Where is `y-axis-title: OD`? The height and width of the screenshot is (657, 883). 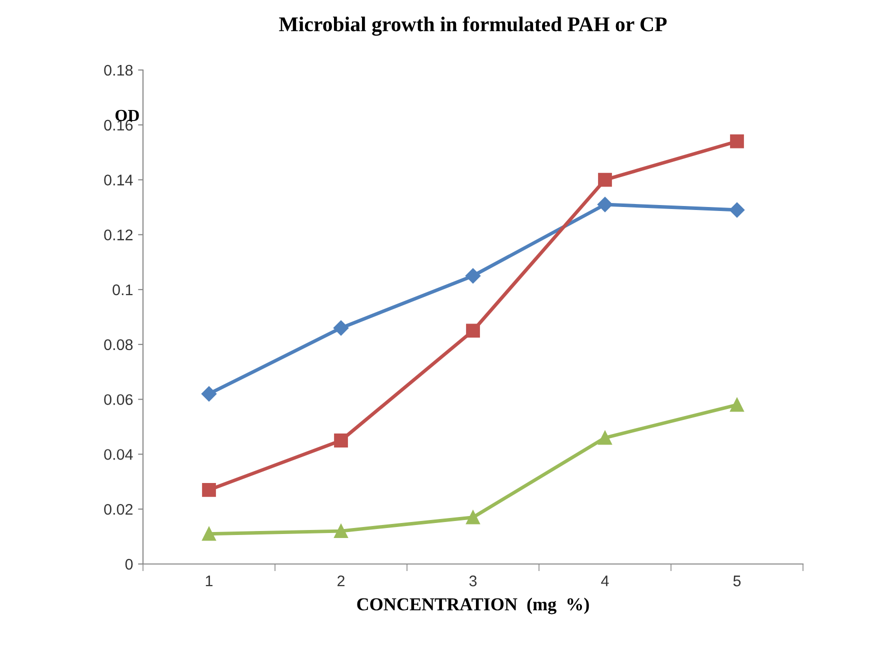 y-axis-title: OD is located at coordinates (127, 116).